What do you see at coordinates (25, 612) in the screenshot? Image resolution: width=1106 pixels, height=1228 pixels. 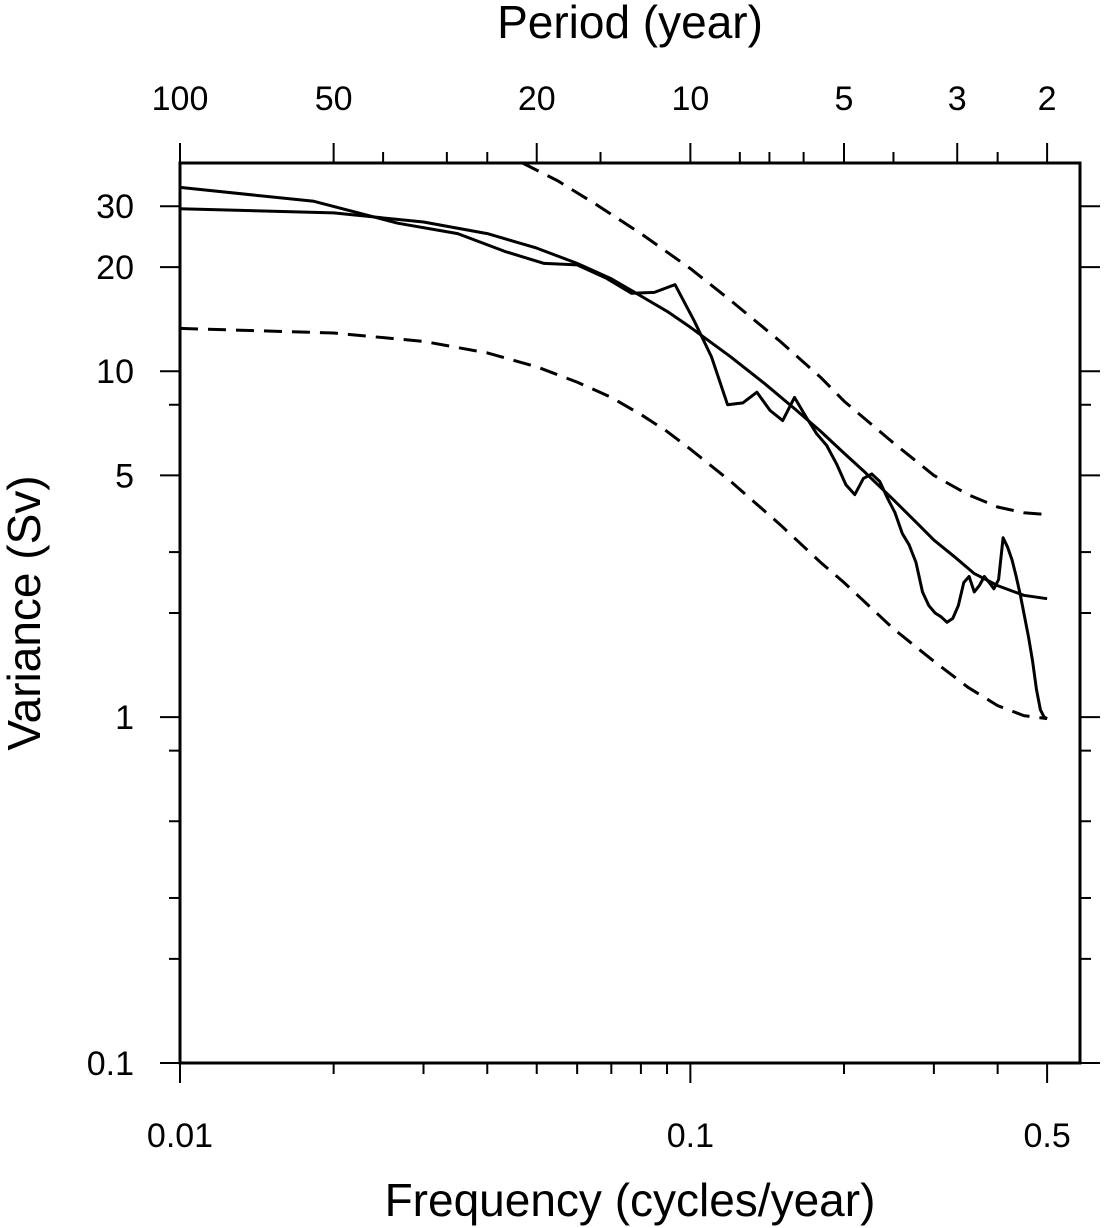 I see `y-axis-title: Variance (Sv)` at bounding box center [25, 612].